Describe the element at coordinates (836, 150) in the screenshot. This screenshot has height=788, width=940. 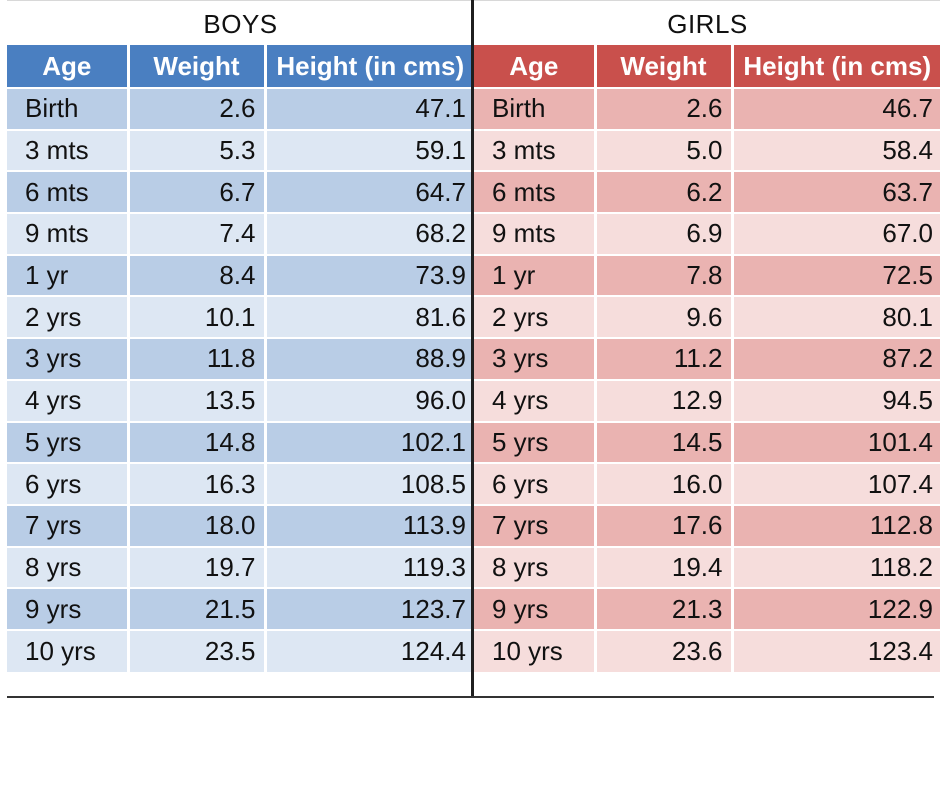
I see `girls-height-cell: 58.4` at that location.